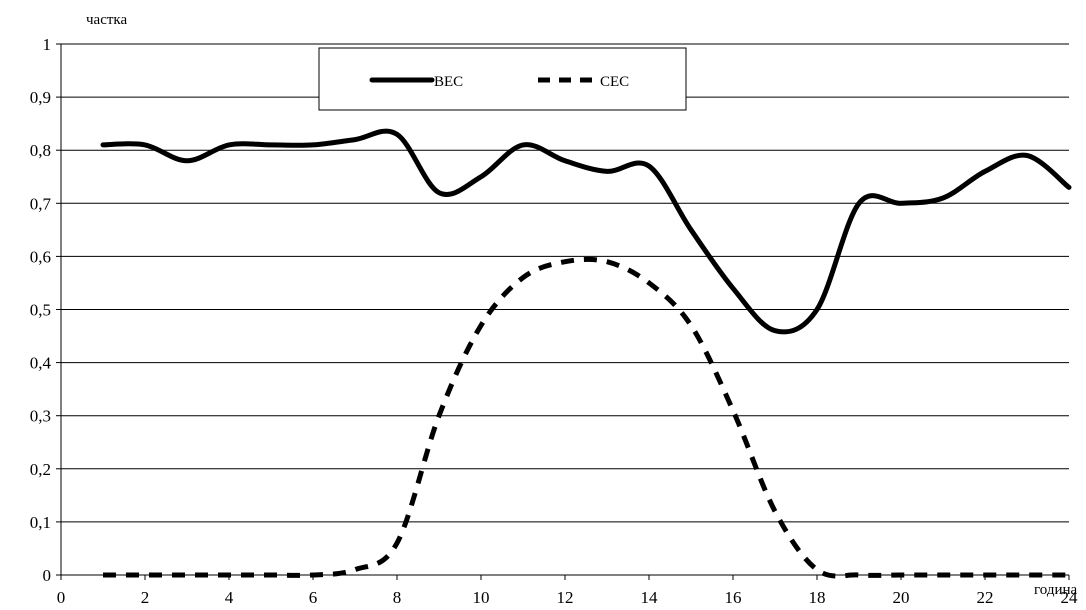 This screenshot has width=1086, height=610. What do you see at coordinates (448, 82) in the screenshot?
I see `legend-label-vec: ВЕС` at bounding box center [448, 82].